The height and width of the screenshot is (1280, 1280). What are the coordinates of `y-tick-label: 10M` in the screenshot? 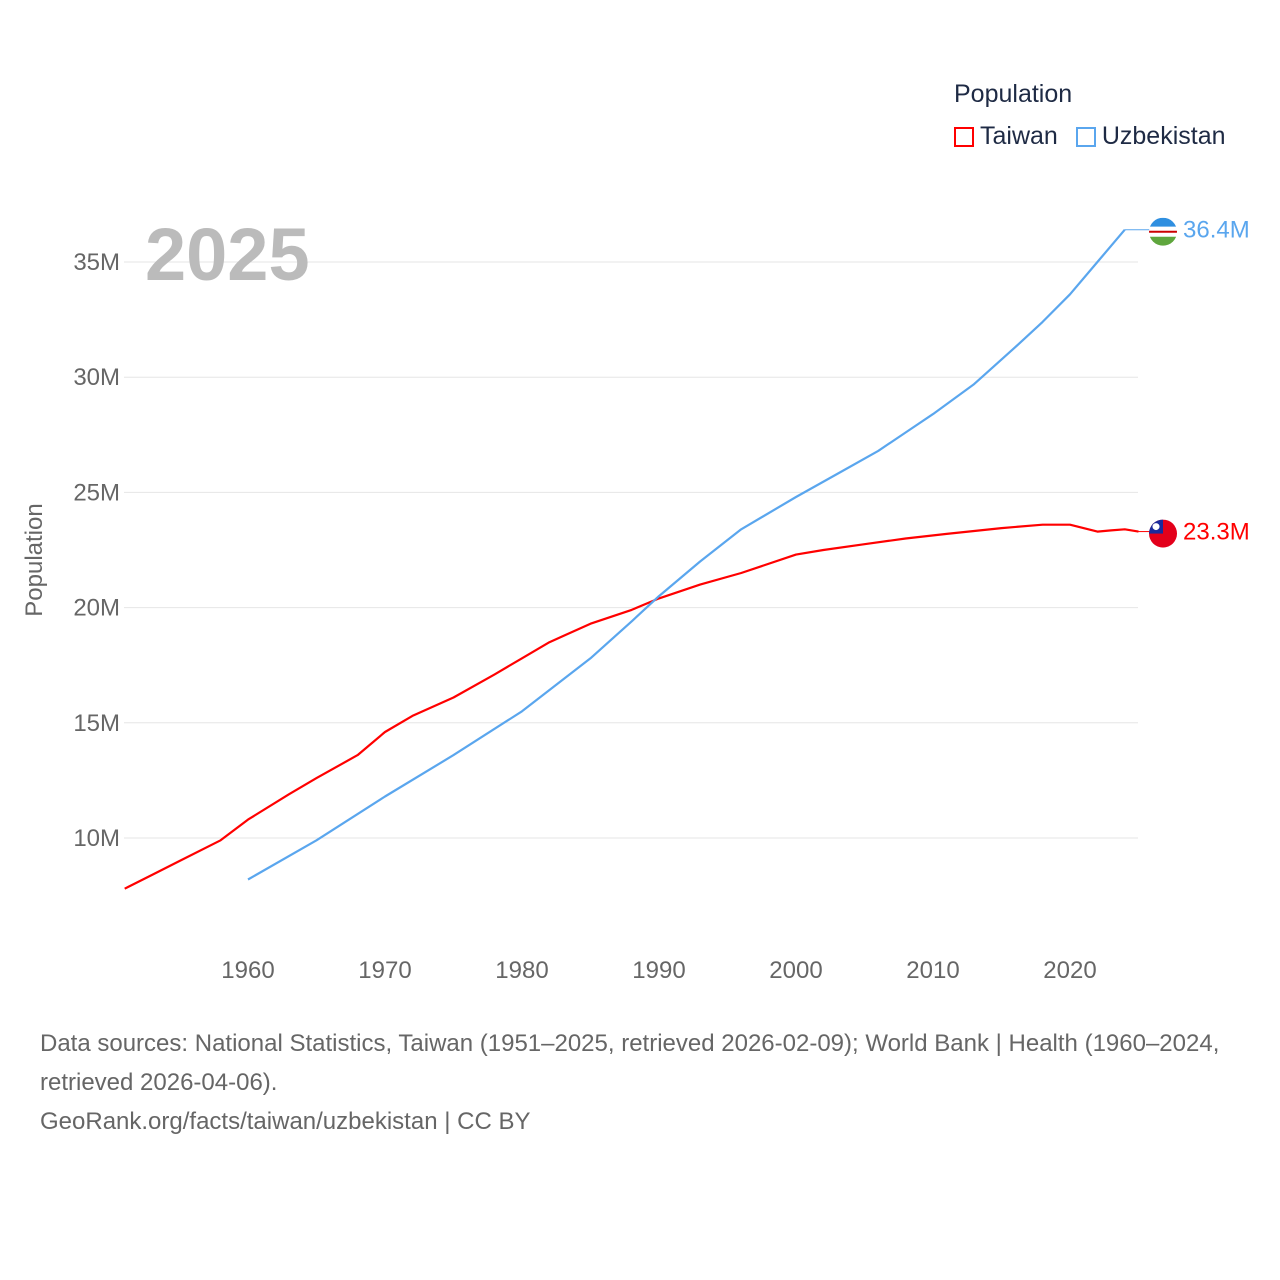 It's located at (96, 838).